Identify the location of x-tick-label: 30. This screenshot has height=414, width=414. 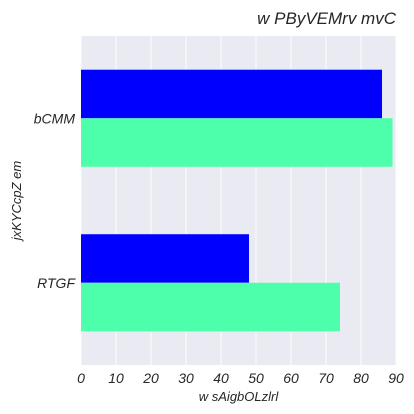
(186, 378).